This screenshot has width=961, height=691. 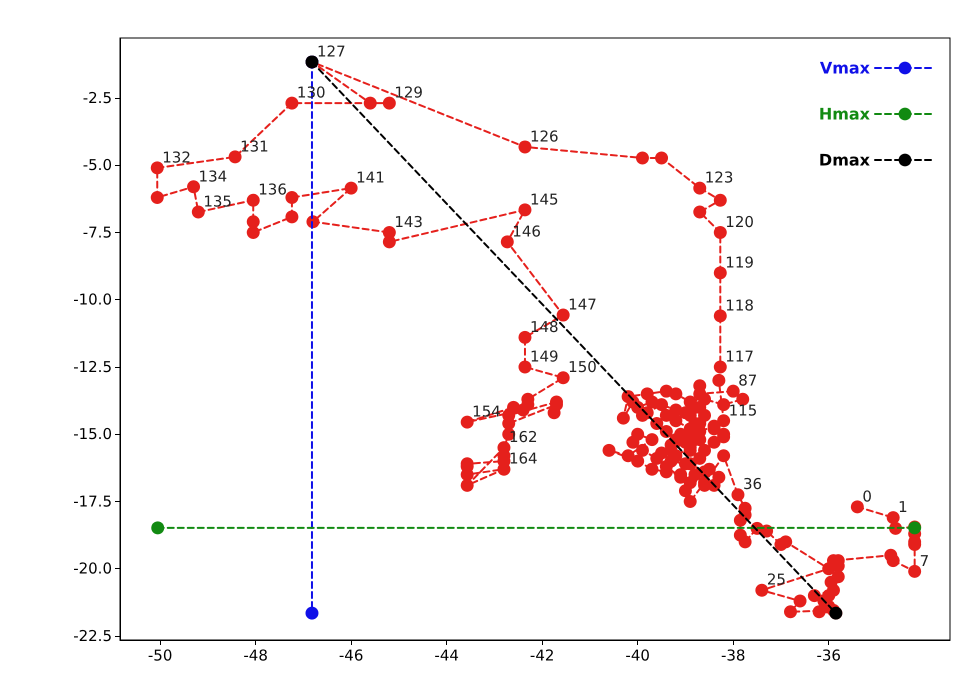 I want to click on y-tick-label: -2.5, so click(x=97, y=97).